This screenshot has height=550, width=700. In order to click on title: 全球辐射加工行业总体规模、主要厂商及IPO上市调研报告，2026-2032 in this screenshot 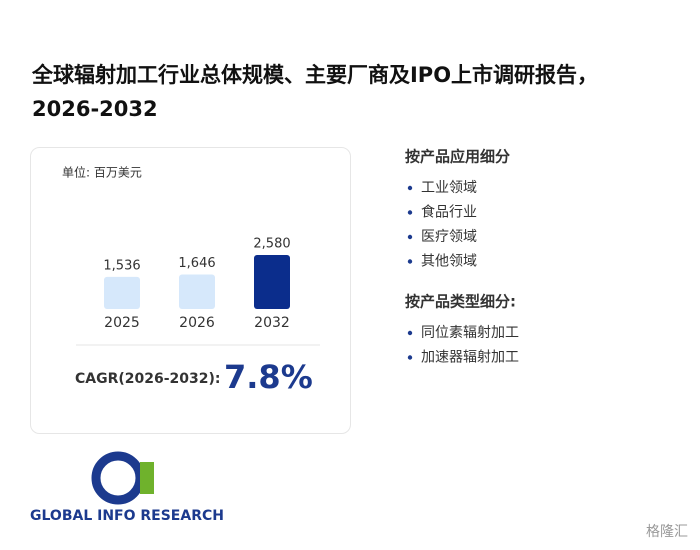, I will do `click(315, 92)`.